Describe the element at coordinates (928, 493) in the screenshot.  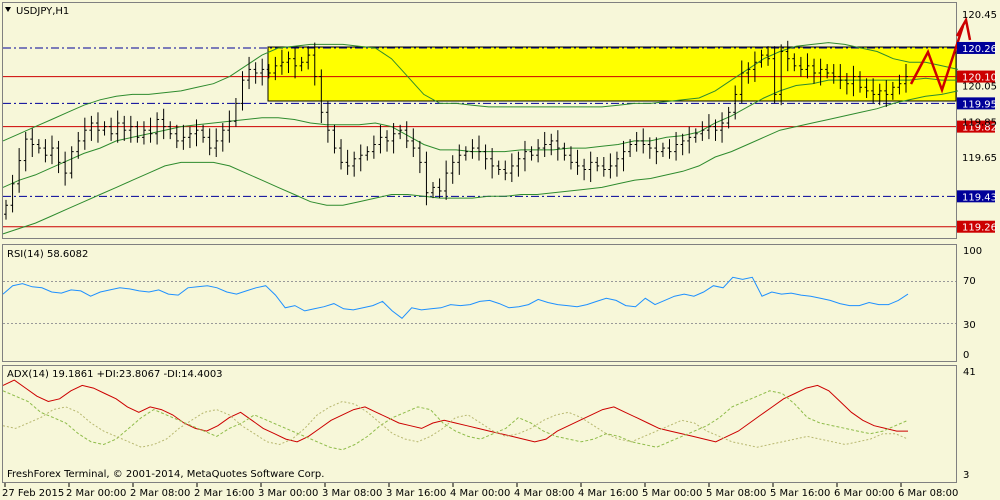
I see `time-label-14: 6 Mar 08:00` at that location.